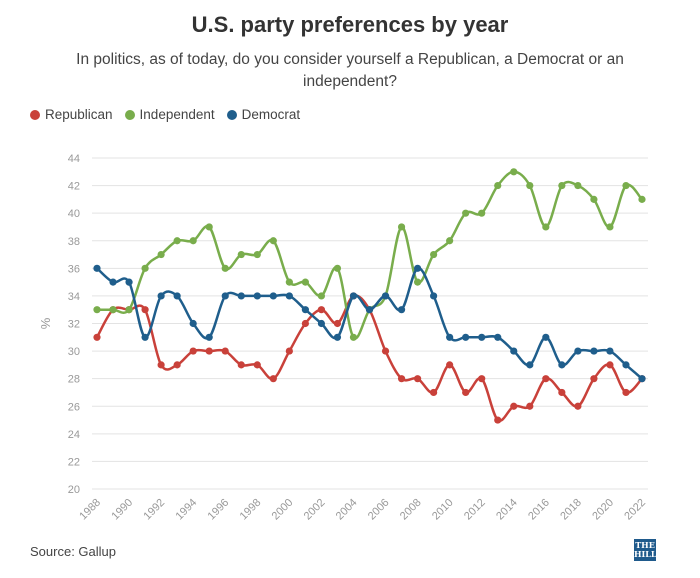  I want to click on x-tick-label: 2022, so click(635, 510).